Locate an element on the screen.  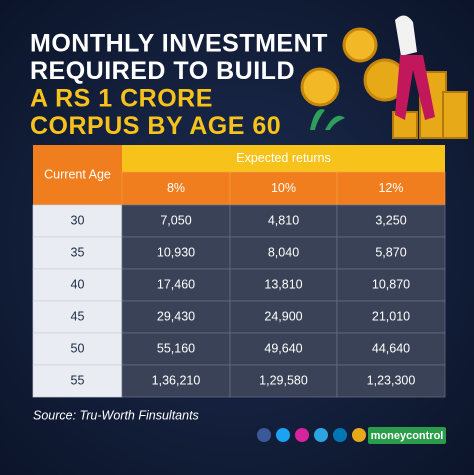
social-icons is located at coordinates (311, 435).